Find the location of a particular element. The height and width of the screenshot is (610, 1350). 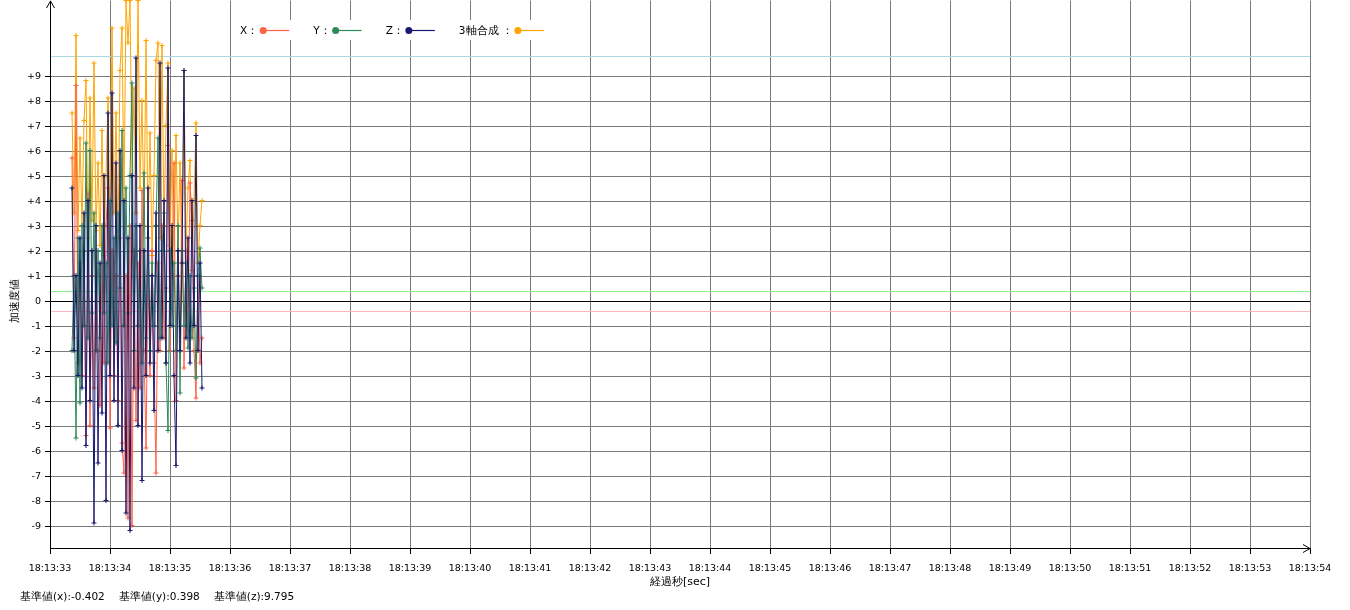

y-tick-label: +1 is located at coordinates (33, 275).